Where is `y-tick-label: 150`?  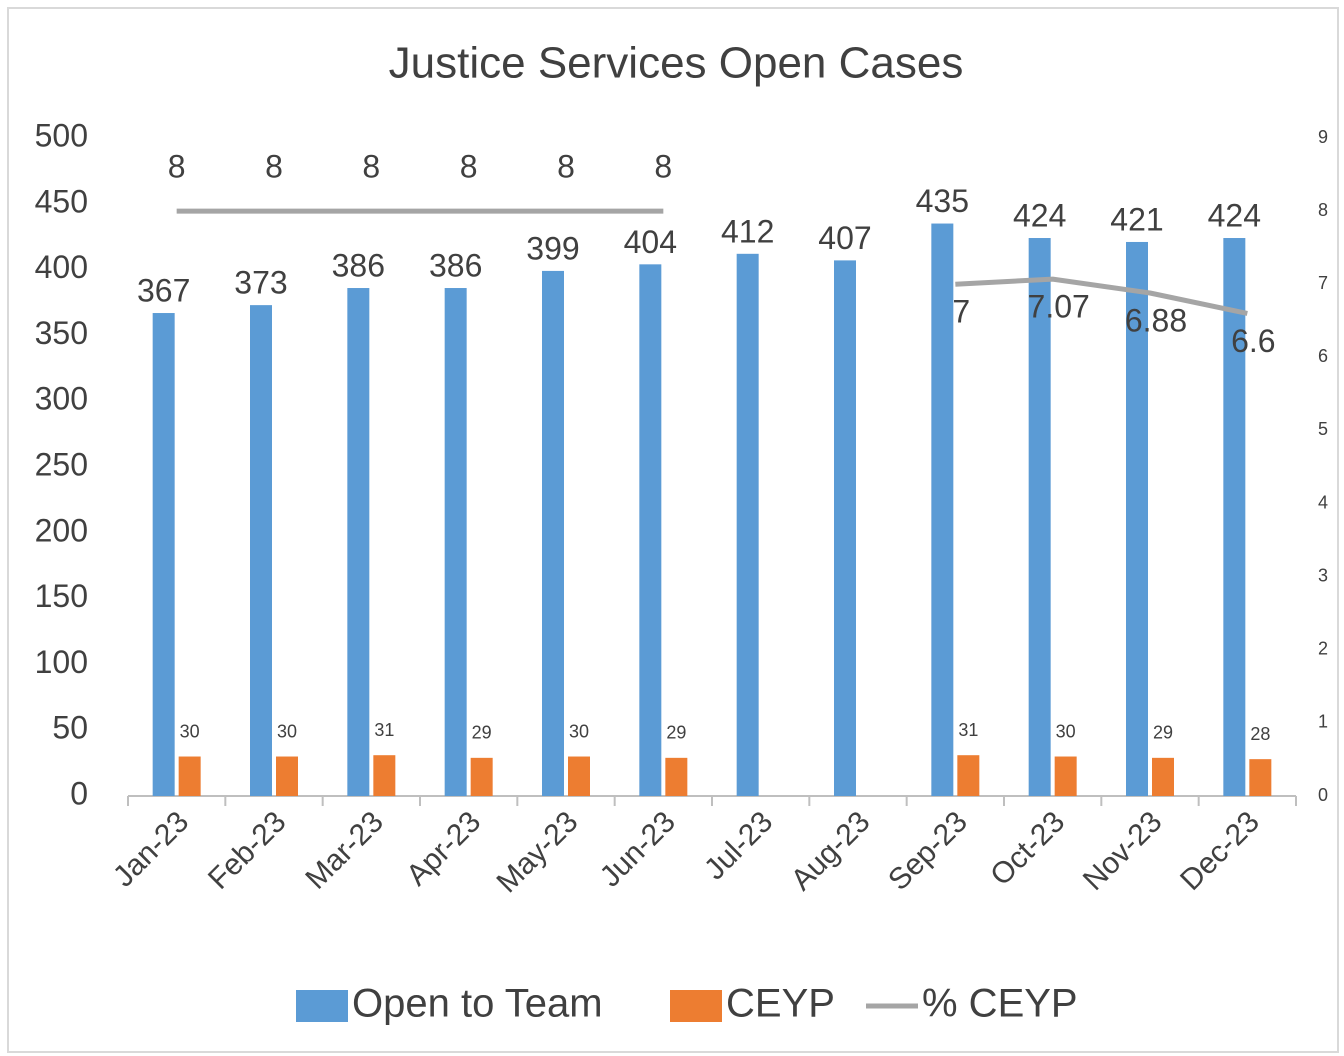
y-tick-label: 150 is located at coordinates (61, 596).